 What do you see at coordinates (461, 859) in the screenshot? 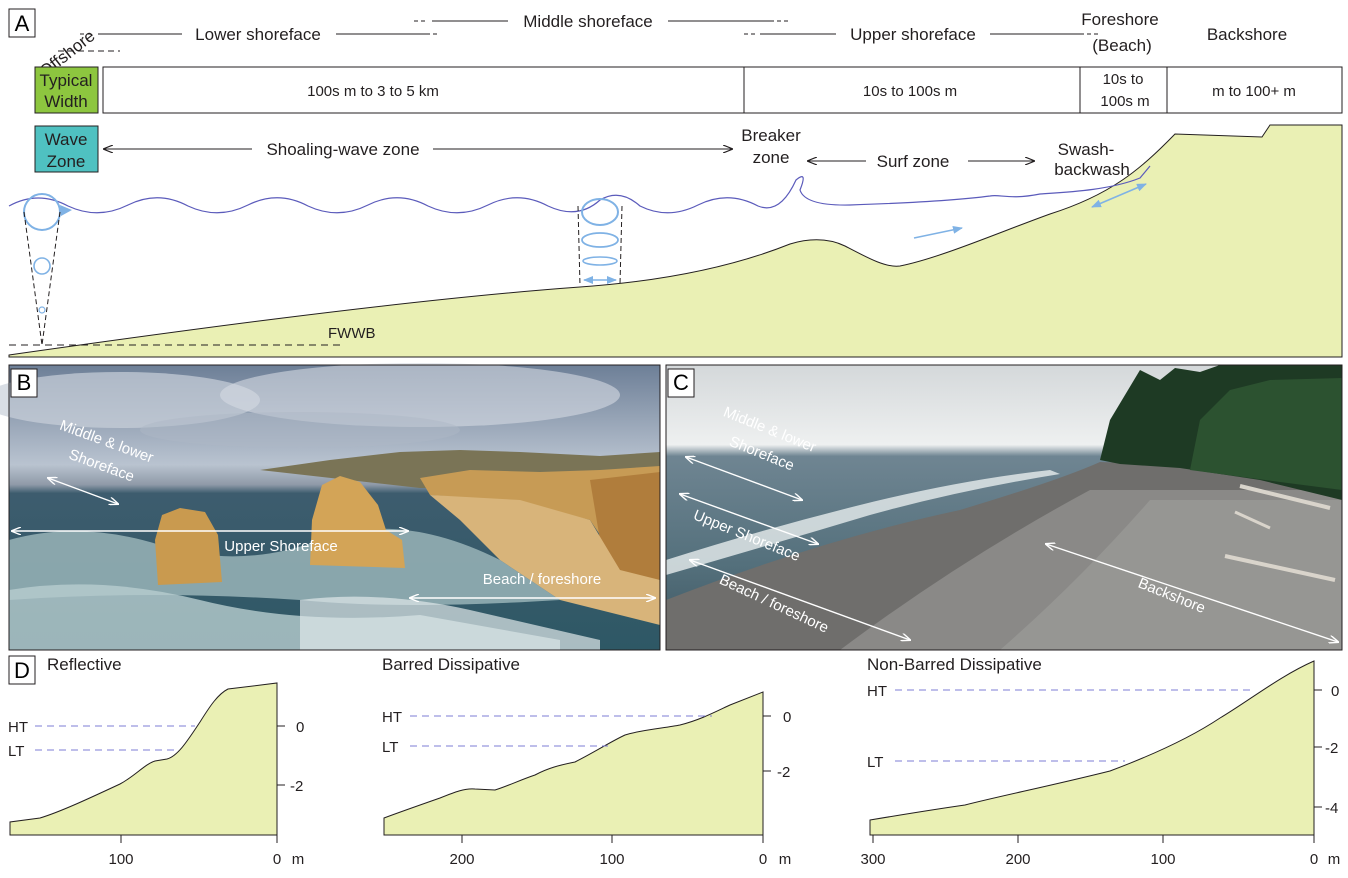
I see `x-tick-barred-200: 200` at bounding box center [461, 859].